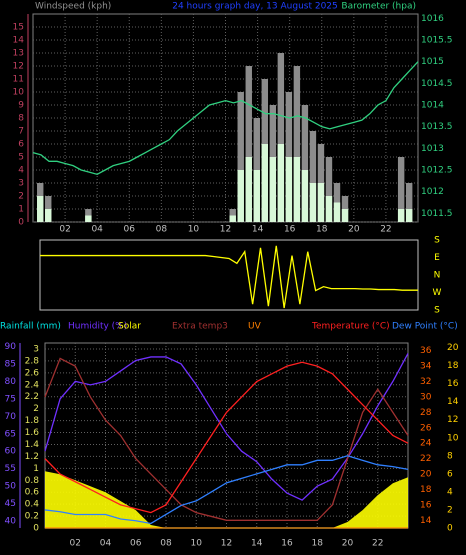 Image resolution: width=466 pixels, height=555 pixels. I want to click on y3-tick-label: 32, so click(425, 382).